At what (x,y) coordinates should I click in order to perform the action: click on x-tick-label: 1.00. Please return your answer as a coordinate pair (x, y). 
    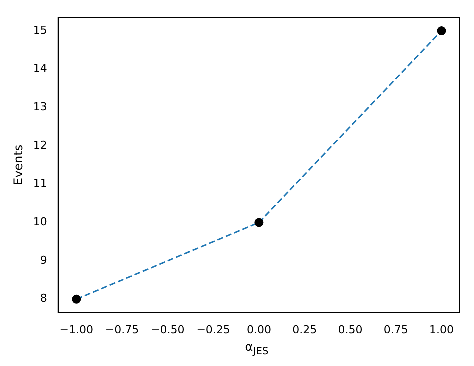
    Looking at the image, I should click on (441, 329).